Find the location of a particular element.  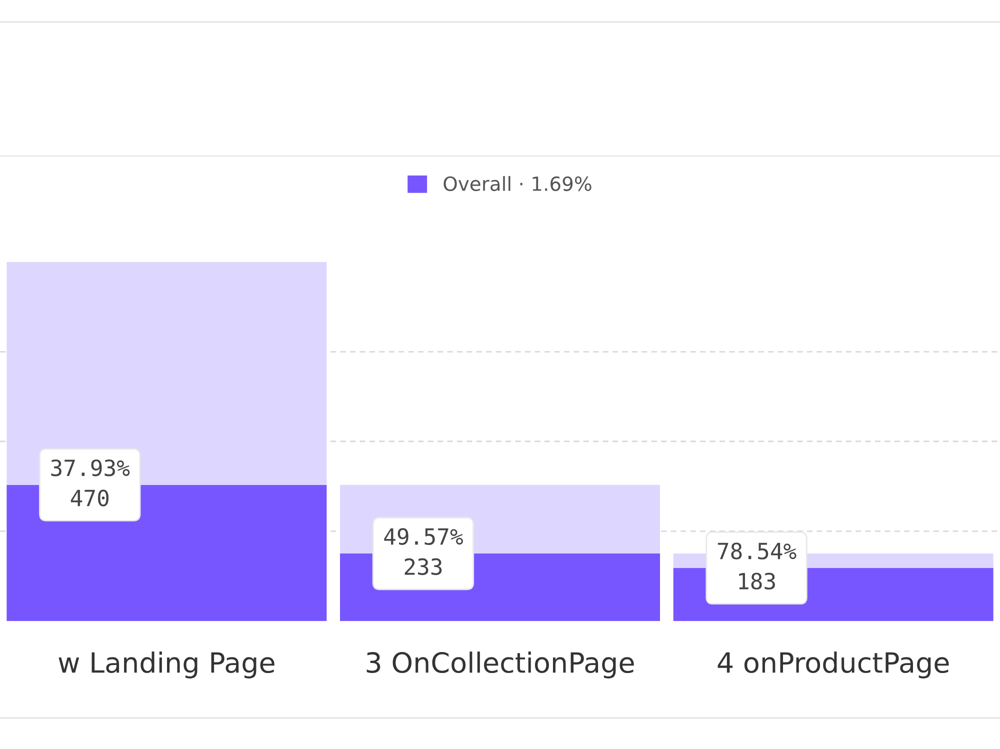

x-tick-label: 3 OnCollectionPage is located at coordinates (500, 665).